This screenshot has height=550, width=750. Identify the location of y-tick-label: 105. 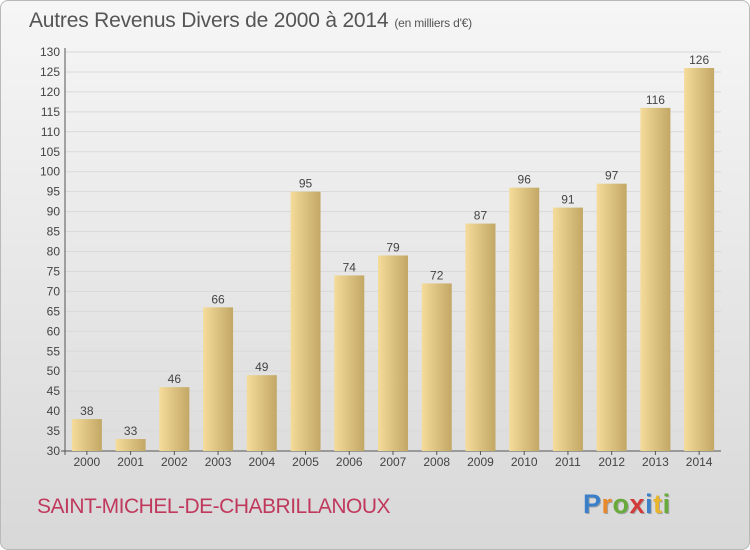
(50, 152).